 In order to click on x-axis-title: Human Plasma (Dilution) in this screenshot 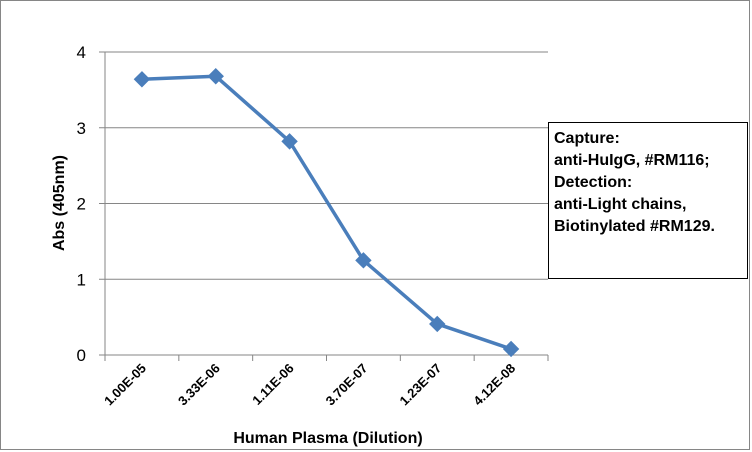, I will do `click(327, 438)`.